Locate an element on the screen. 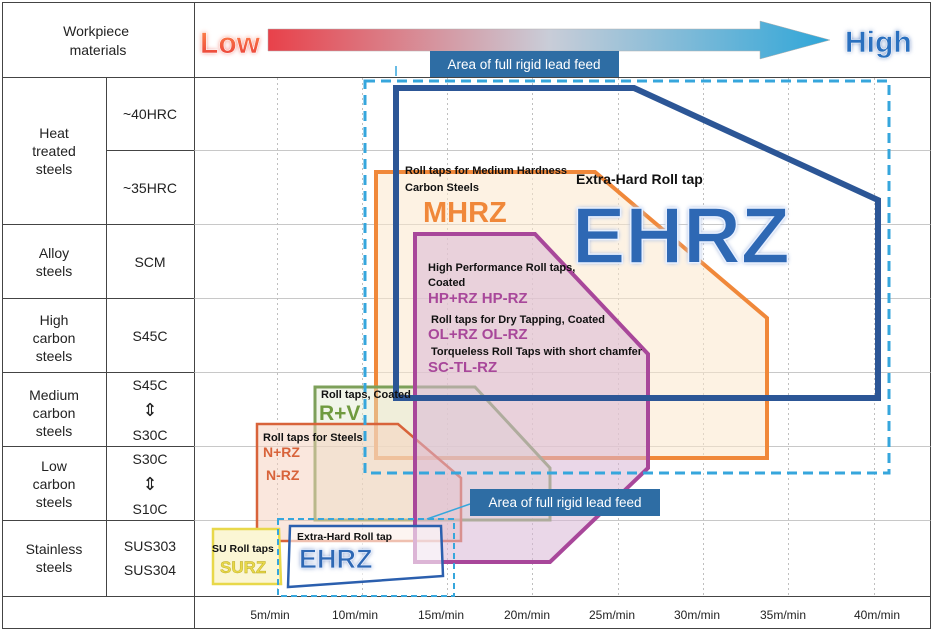  tick-15: 15m/min is located at coordinates (441, 615).